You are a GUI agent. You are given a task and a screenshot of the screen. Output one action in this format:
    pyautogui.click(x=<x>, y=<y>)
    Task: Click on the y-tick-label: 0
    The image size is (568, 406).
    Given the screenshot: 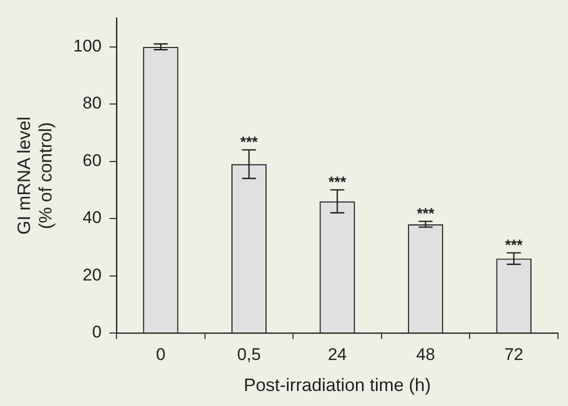 What is the action you would take?
    pyautogui.click(x=97, y=332)
    